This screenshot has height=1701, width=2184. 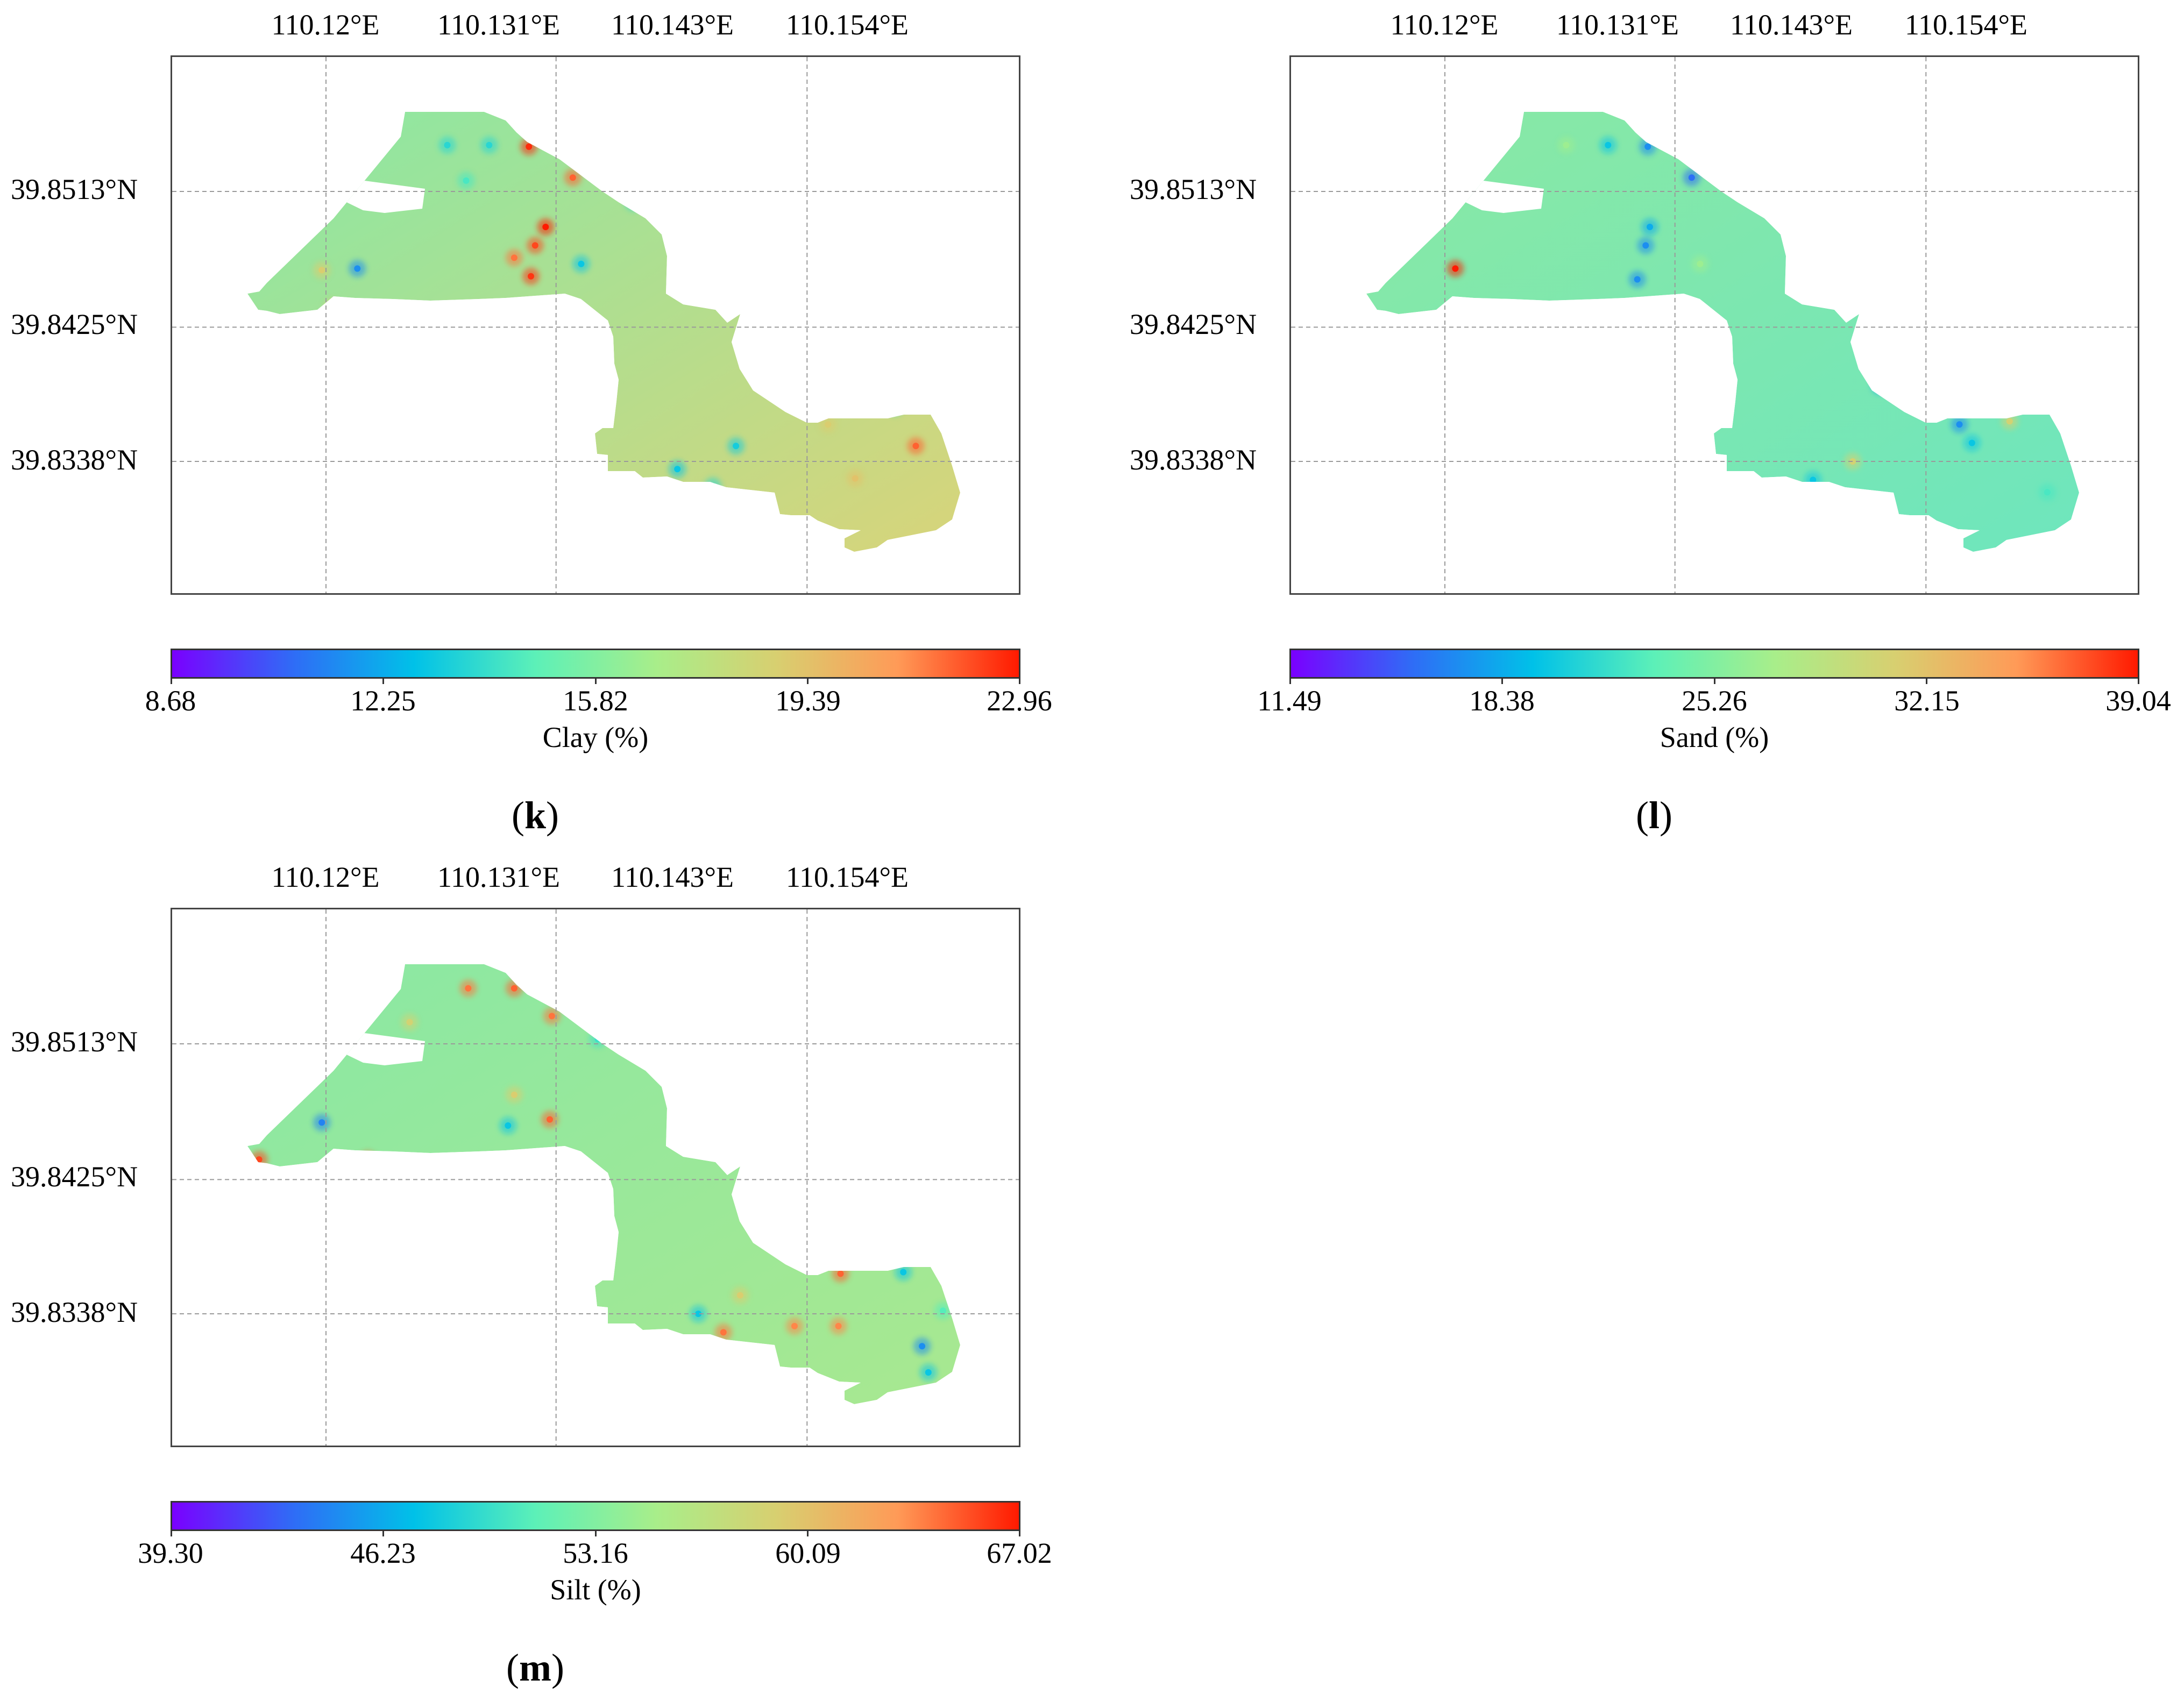 What do you see at coordinates (383, 1553) in the screenshot?
I see `colorbar-tick-label: 46.23` at bounding box center [383, 1553].